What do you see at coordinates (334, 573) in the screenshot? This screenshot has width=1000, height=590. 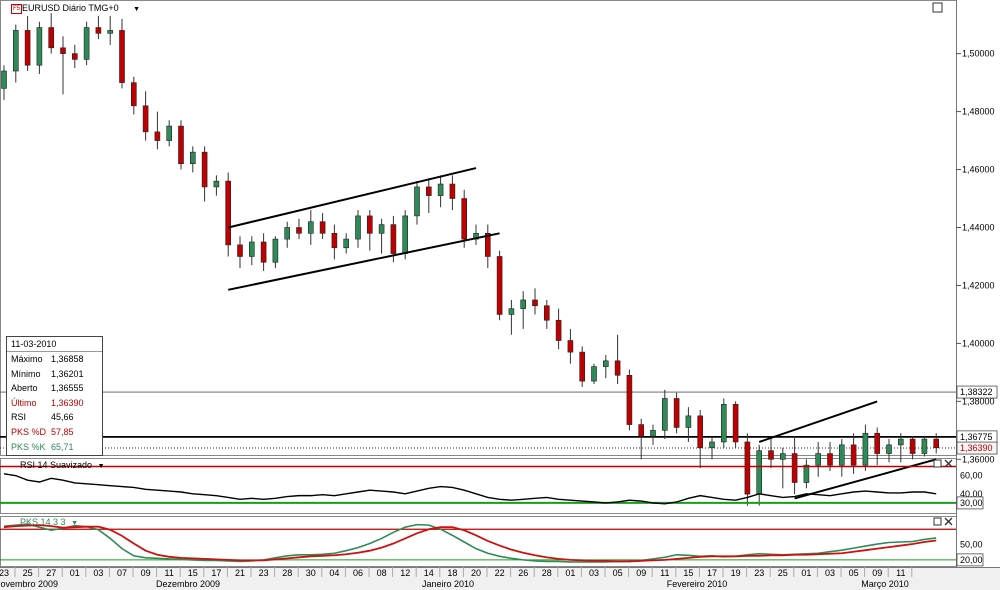 I see `date-label: 04` at bounding box center [334, 573].